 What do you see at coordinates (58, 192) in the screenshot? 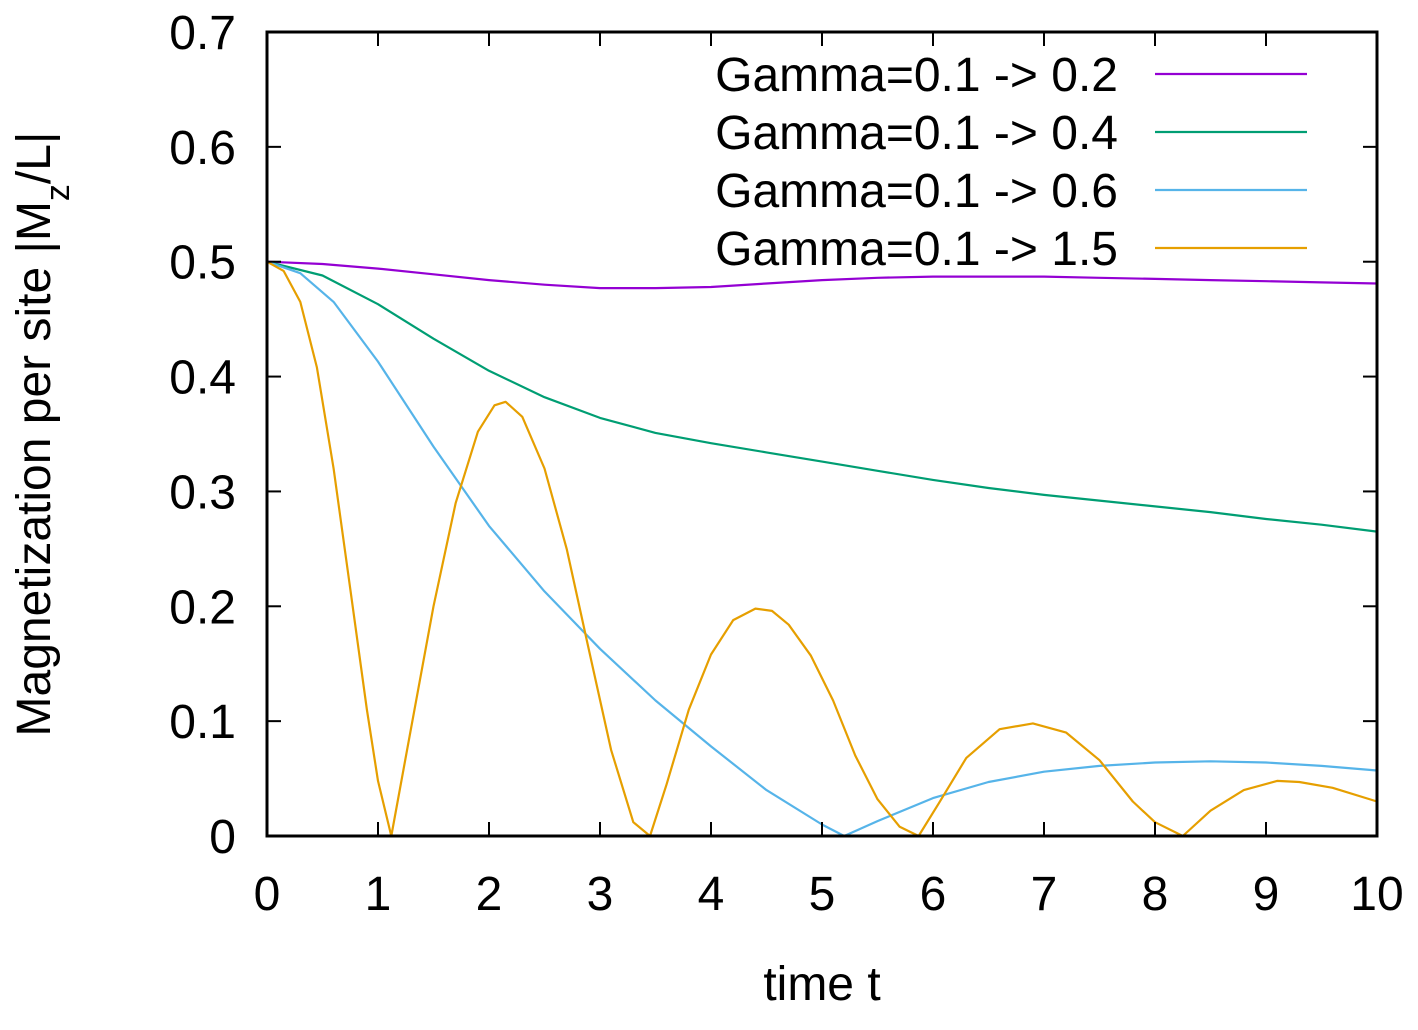
I see `y-axis-label-subscript: z` at bounding box center [58, 192].